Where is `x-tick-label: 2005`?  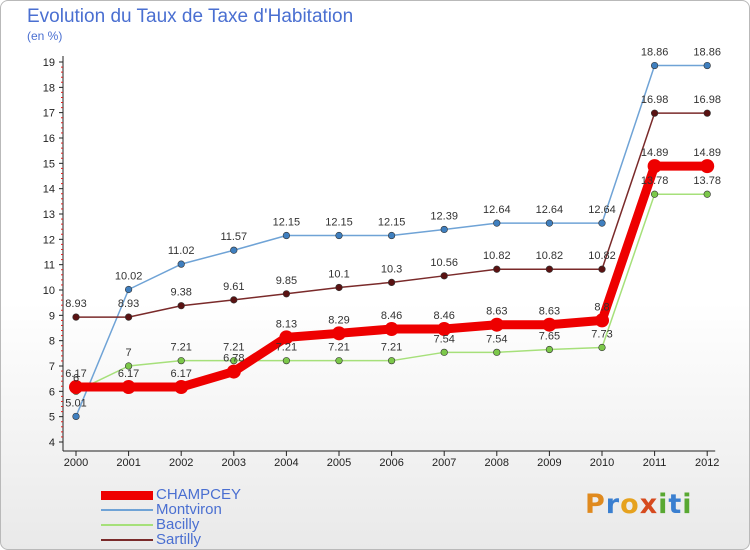 x-tick-label: 2005 is located at coordinates (339, 463).